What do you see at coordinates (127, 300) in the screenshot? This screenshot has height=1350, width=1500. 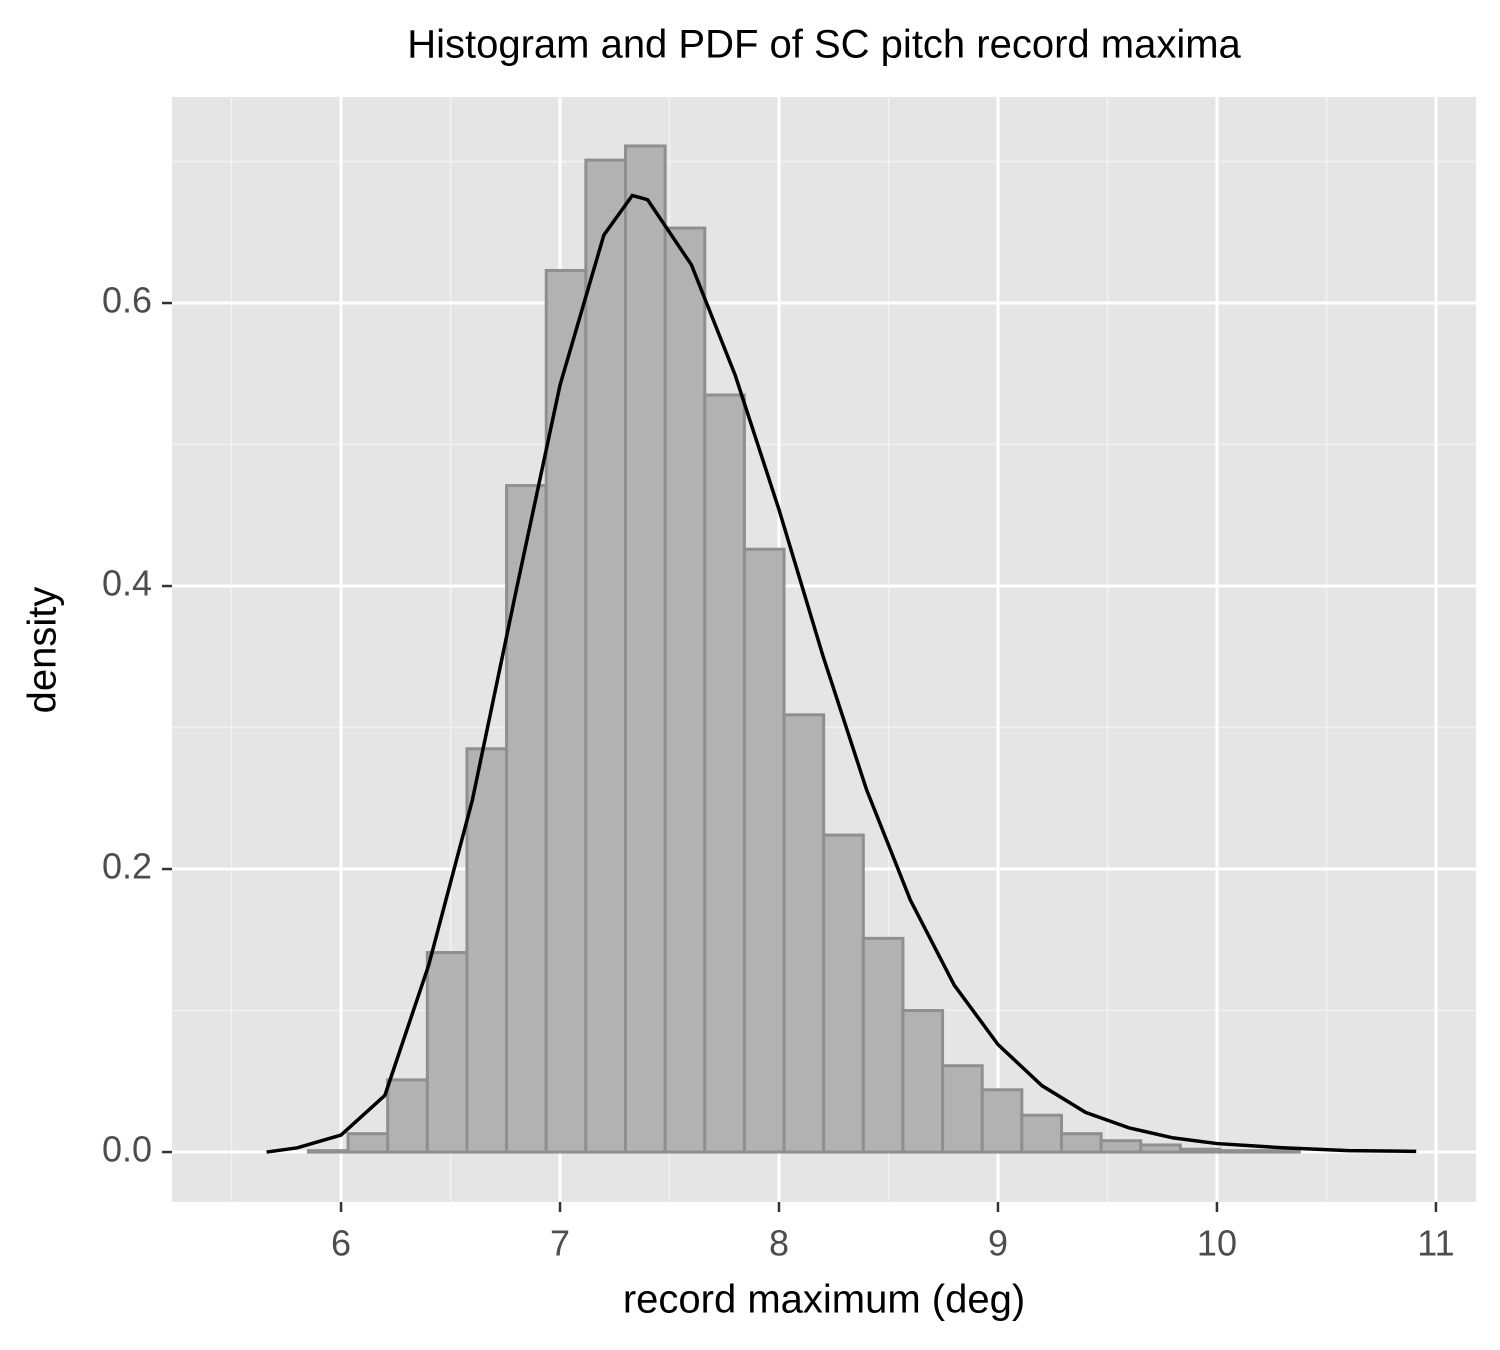 I see `y-tick-label: 0.6` at bounding box center [127, 300].